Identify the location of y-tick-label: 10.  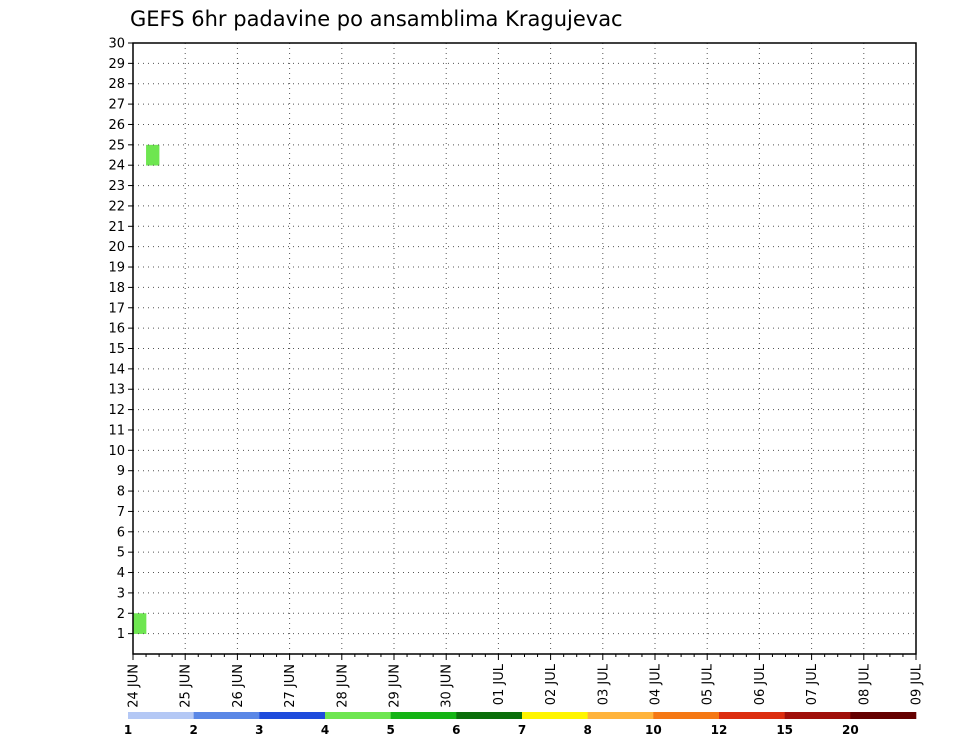
(116, 451).